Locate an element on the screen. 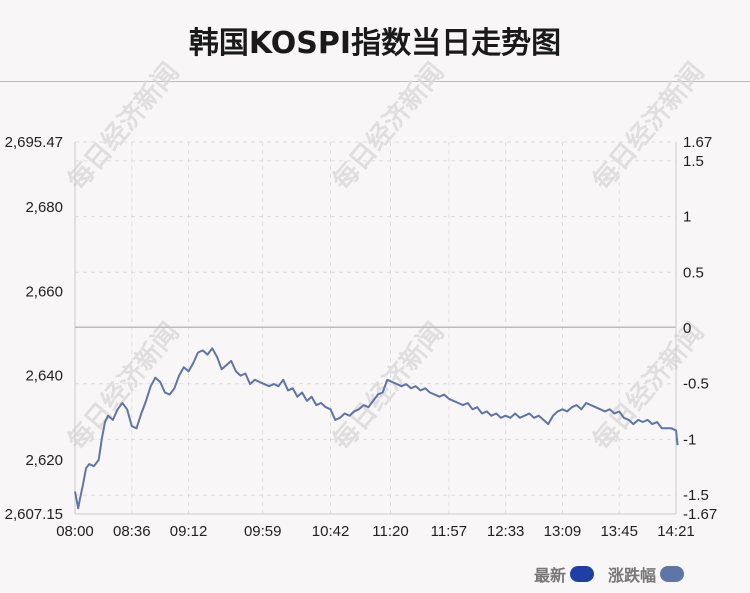  chart-title: 韩国KOSPI指数当日走势图 is located at coordinates (375, 43).